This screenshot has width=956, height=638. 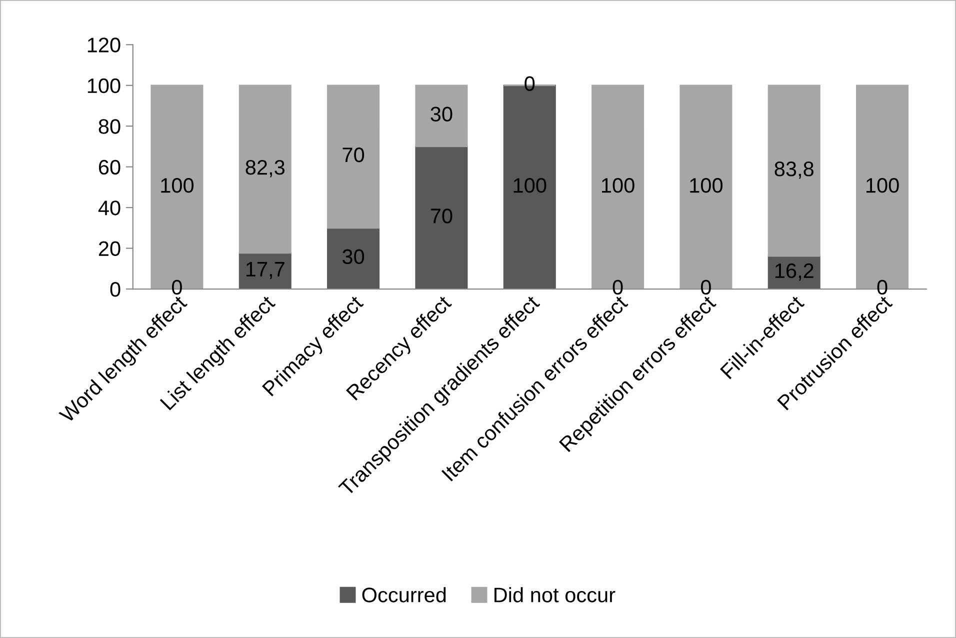 What do you see at coordinates (555, 594) in the screenshot?
I see `legend-label: Did not occur` at bounding box center [555, 594].